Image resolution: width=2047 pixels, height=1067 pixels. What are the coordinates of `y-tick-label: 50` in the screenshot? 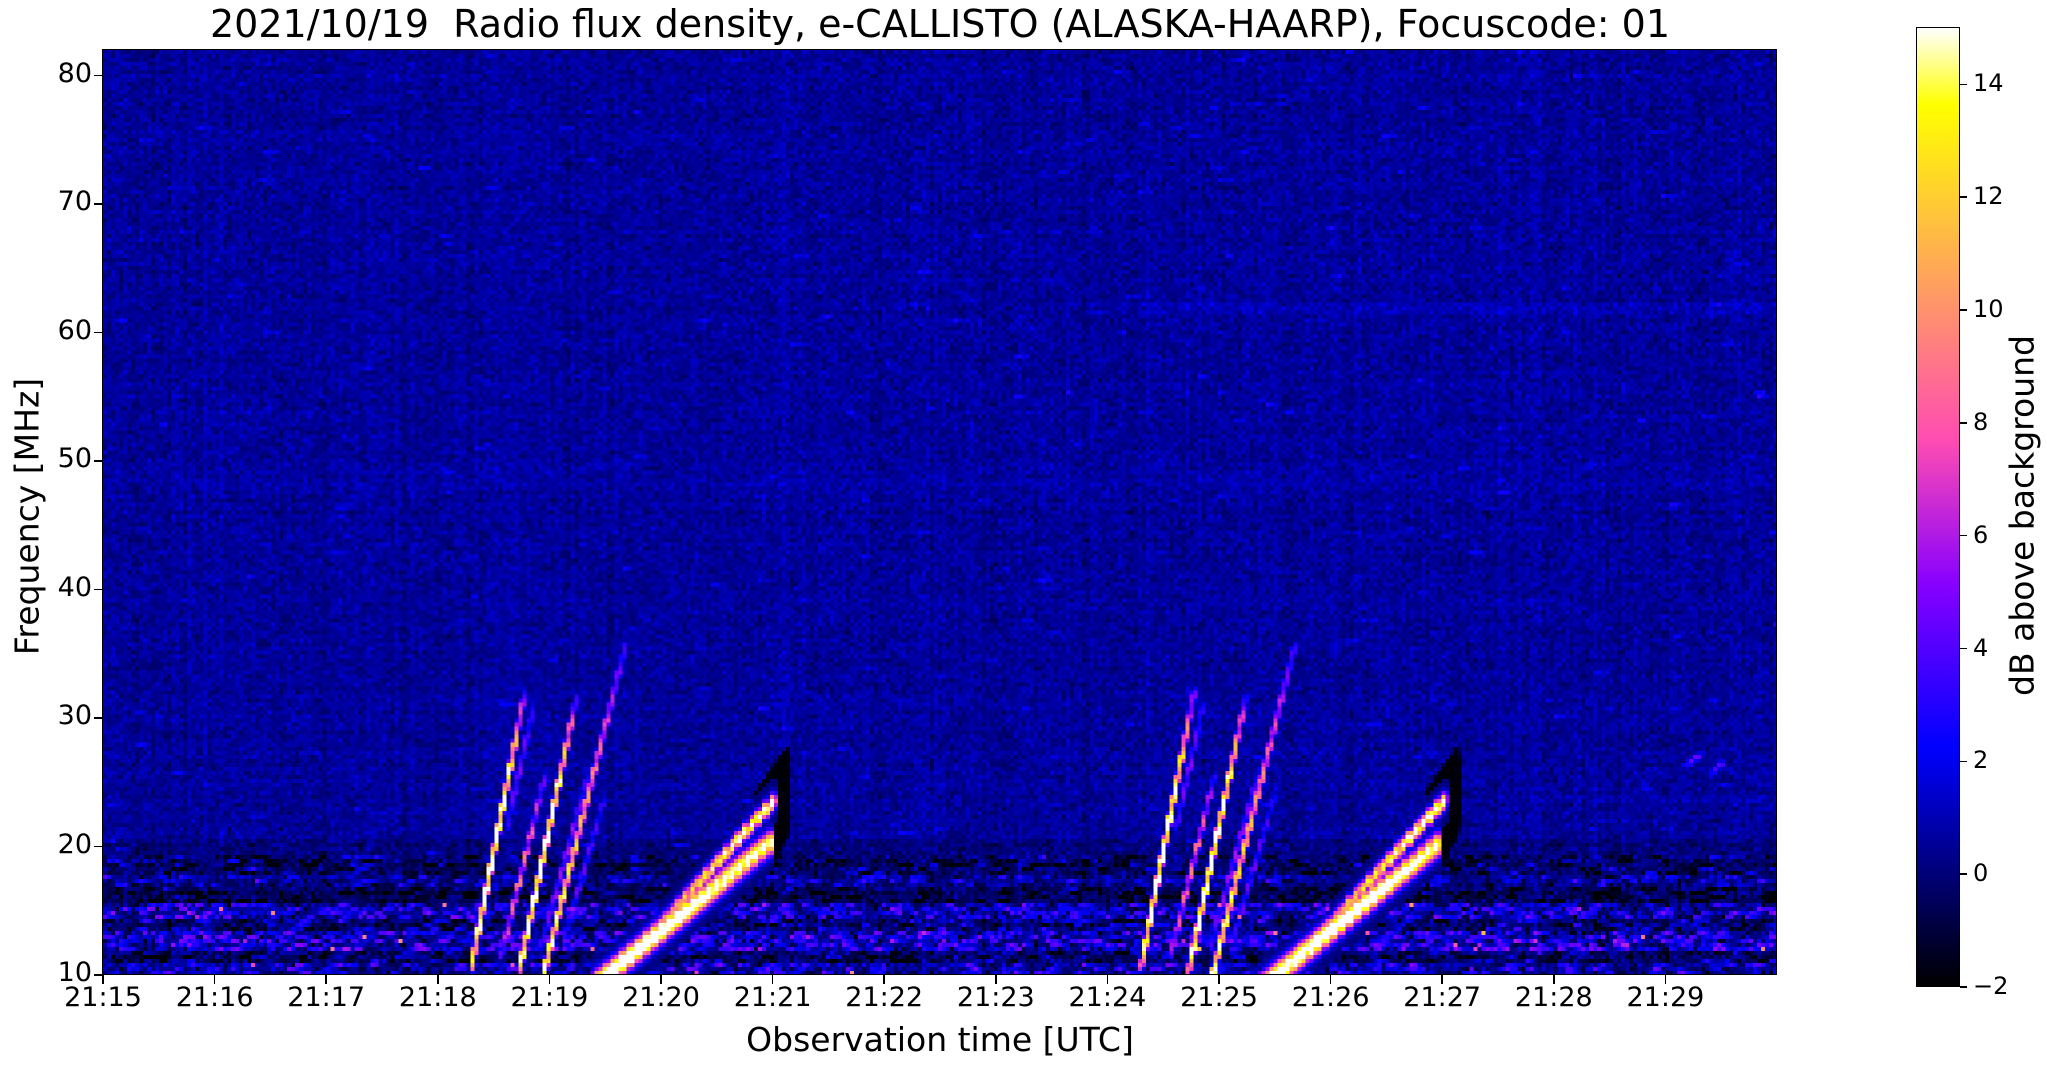 It's located at (74, 459).